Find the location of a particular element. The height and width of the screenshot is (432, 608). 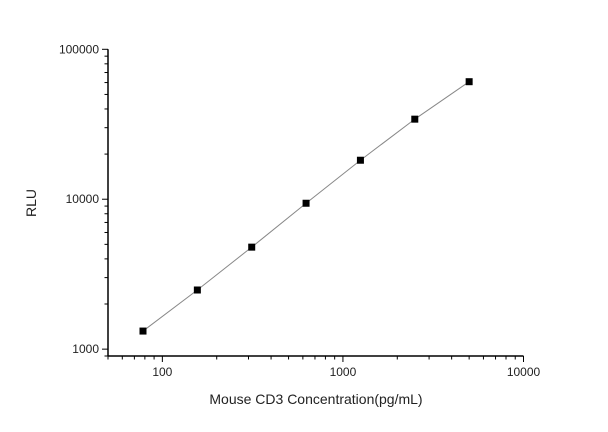

y-tick-label: 100000 is located at coordinates (79, 49).